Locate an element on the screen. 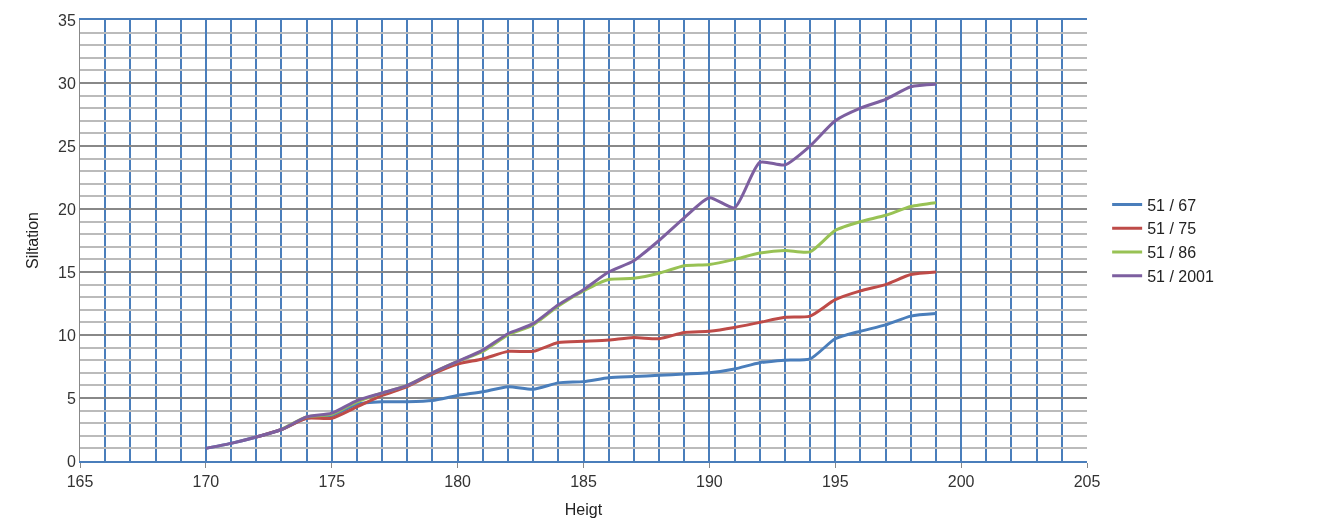 The height and width of the screenshot is (528, 1317). x-tick-label: 165 is located at coordinates (80, 482).